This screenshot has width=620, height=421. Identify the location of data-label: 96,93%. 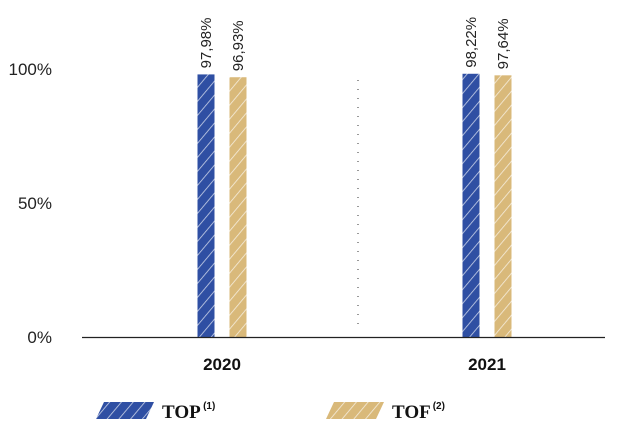
(238, 45).